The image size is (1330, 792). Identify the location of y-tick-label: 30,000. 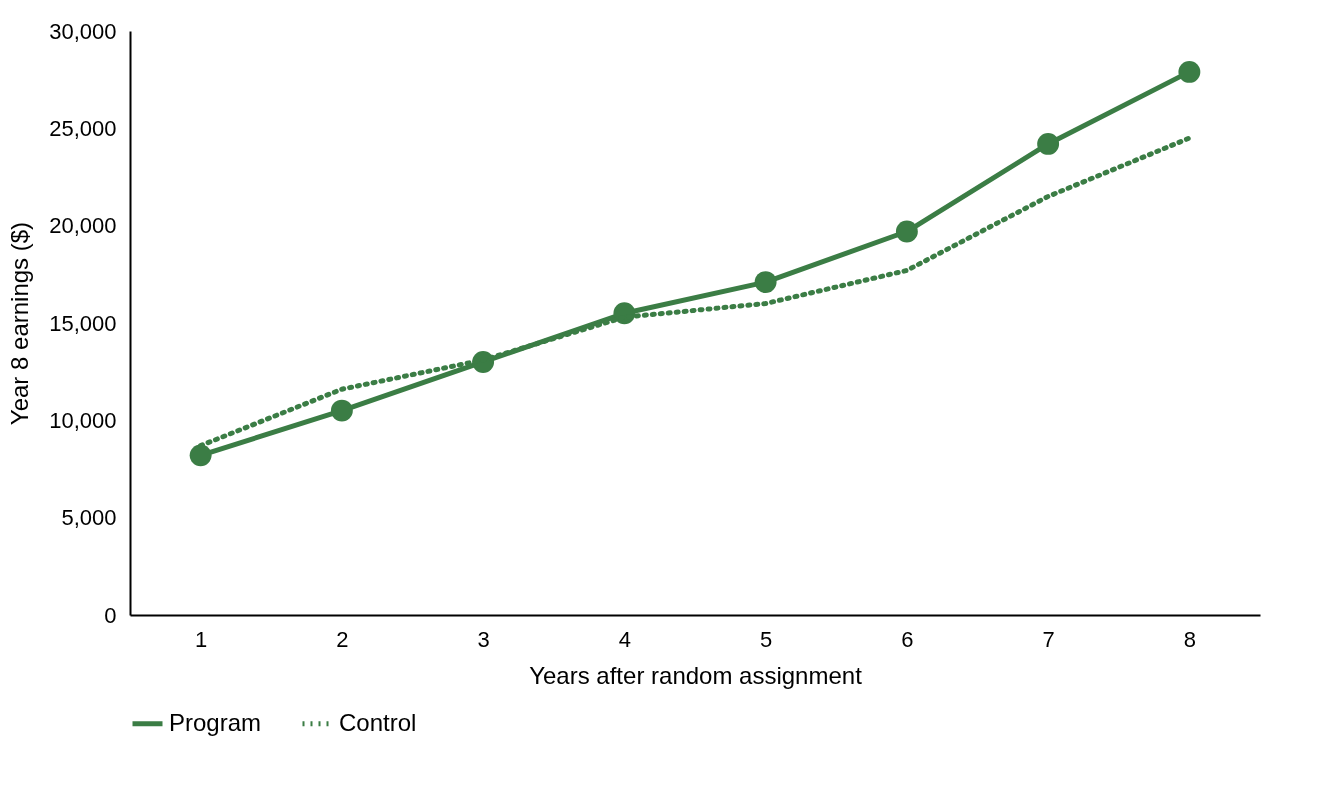
(83, 31).